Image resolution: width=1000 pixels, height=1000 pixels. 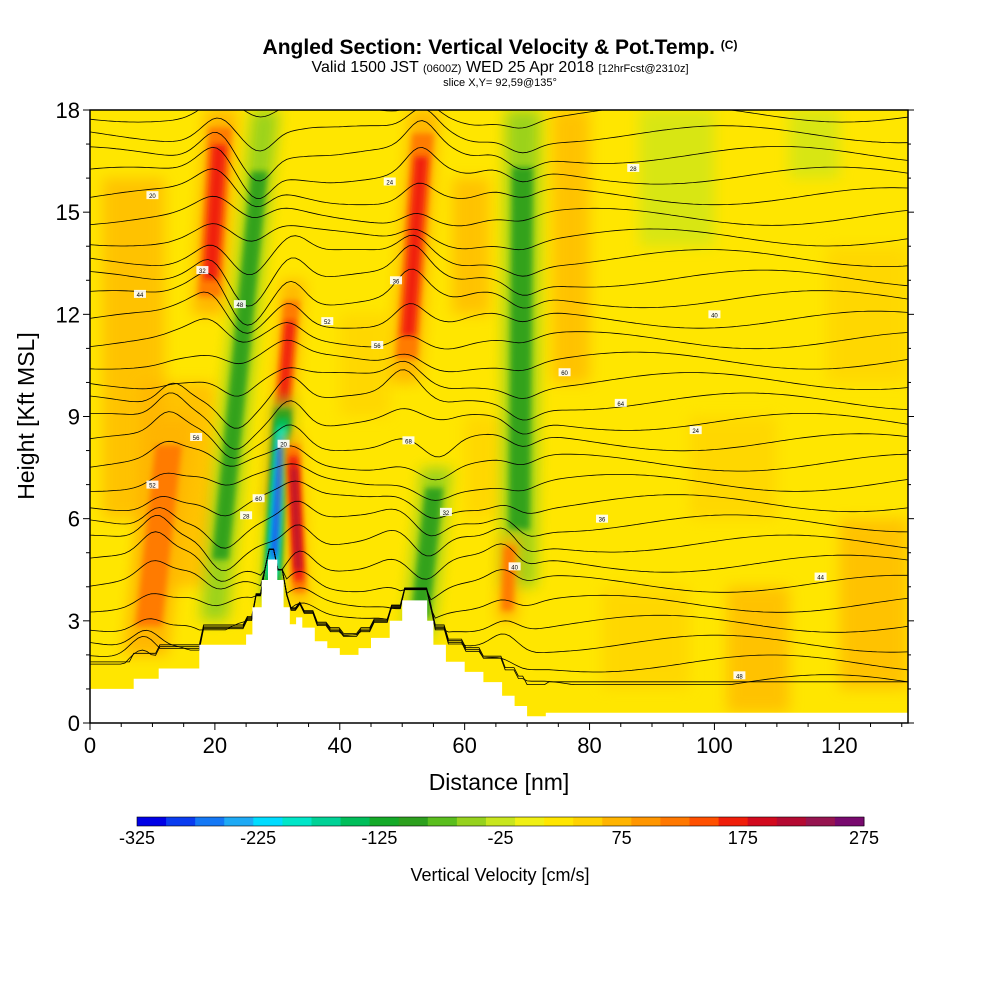 What do you see at coordinates (714, 745) in the screenshot?
I see `x-tick-label: 100` at bounding box center [714, 745].